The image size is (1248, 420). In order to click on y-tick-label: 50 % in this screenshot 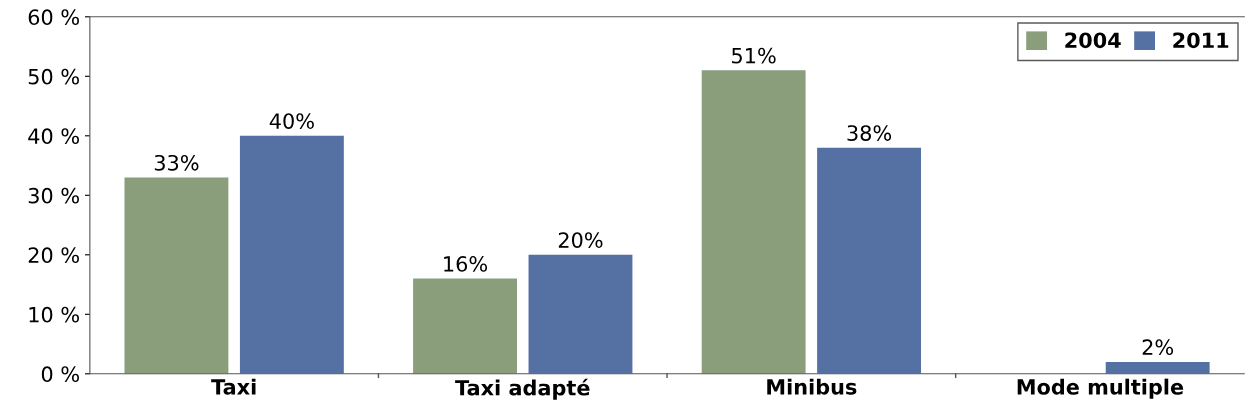, I will do `click(53, 76)`.